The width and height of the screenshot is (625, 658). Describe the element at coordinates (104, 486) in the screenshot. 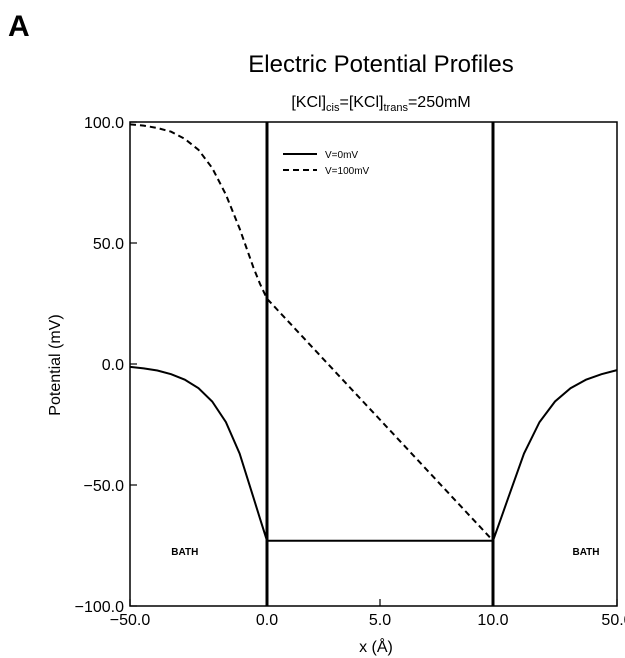

I see `y-tick-label: −50.0` at that location.